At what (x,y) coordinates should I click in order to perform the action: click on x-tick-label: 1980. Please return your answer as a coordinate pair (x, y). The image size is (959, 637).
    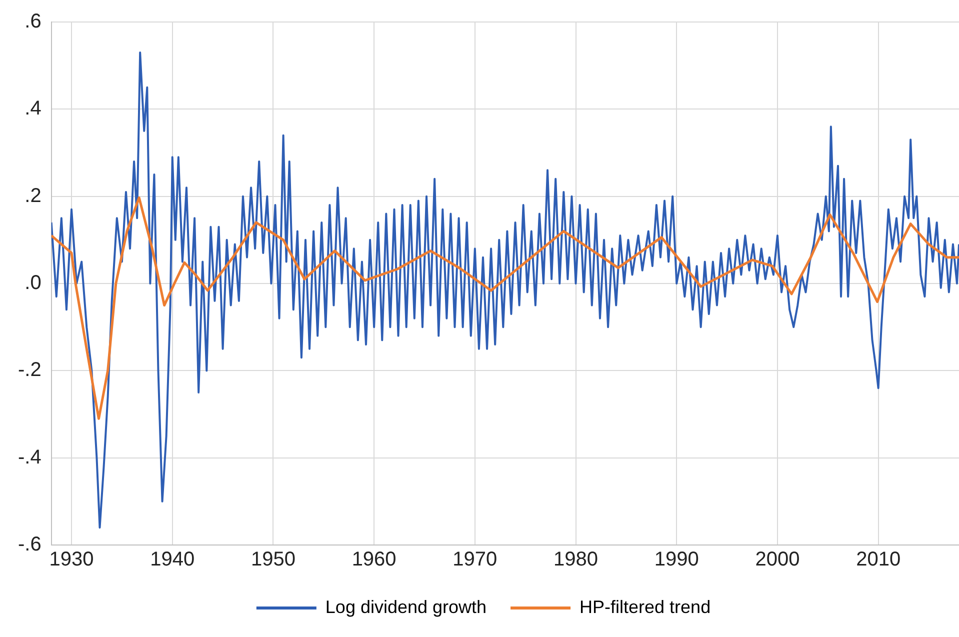
    Looking at the image, I should click on (576, 559).